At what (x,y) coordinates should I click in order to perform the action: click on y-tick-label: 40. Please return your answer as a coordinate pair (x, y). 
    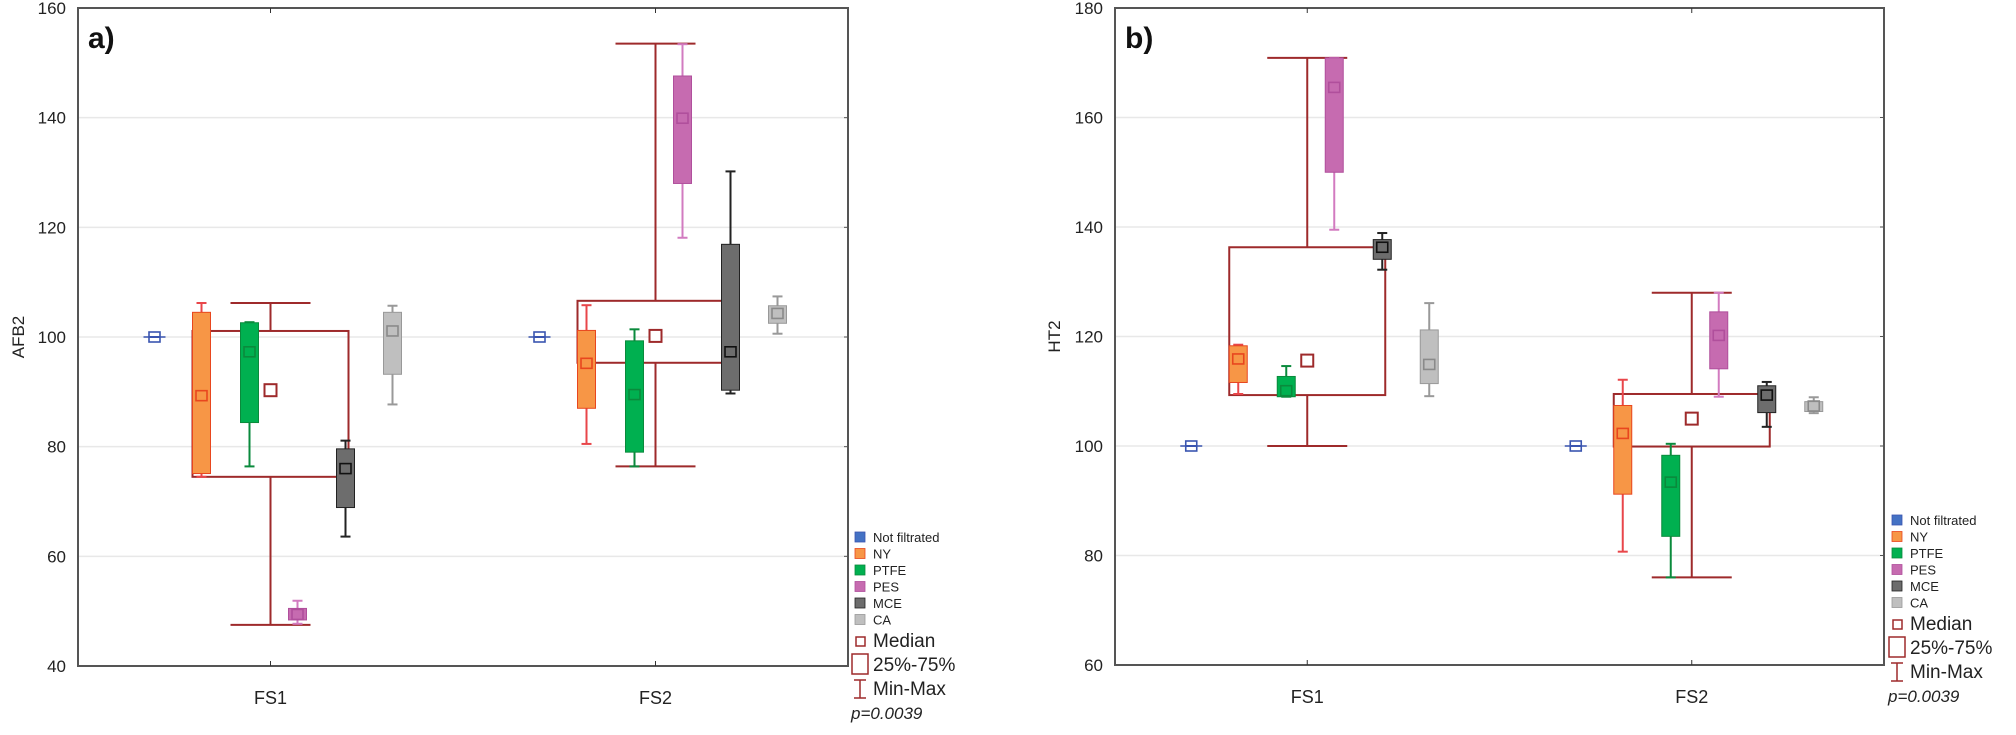
    Looking at the image, I should click on (56, 666).